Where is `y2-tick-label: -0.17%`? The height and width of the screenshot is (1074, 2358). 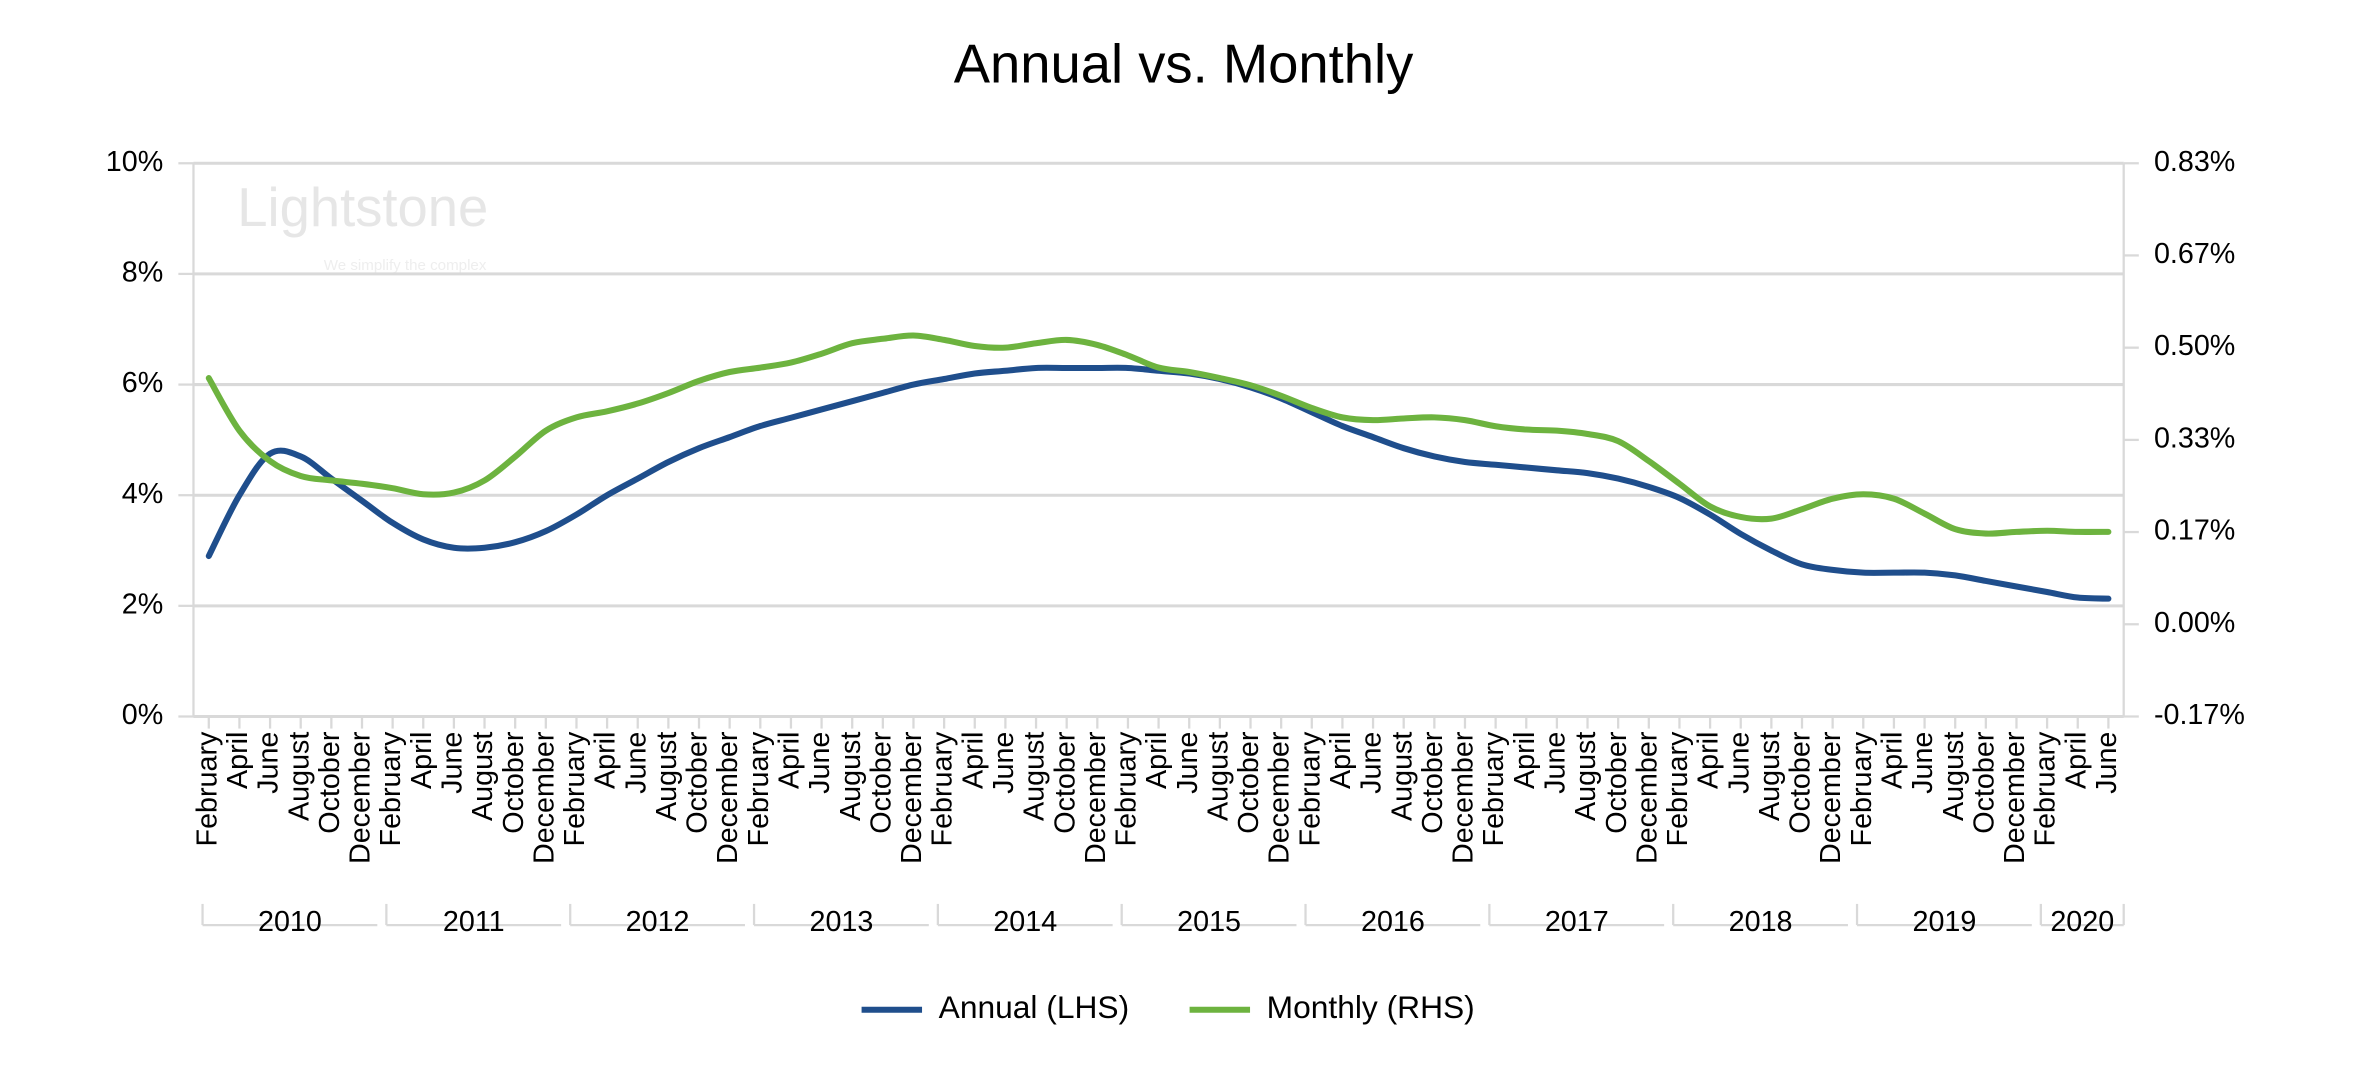 y2-tick-label: -0.17% is located at coordinates (2199, 715).